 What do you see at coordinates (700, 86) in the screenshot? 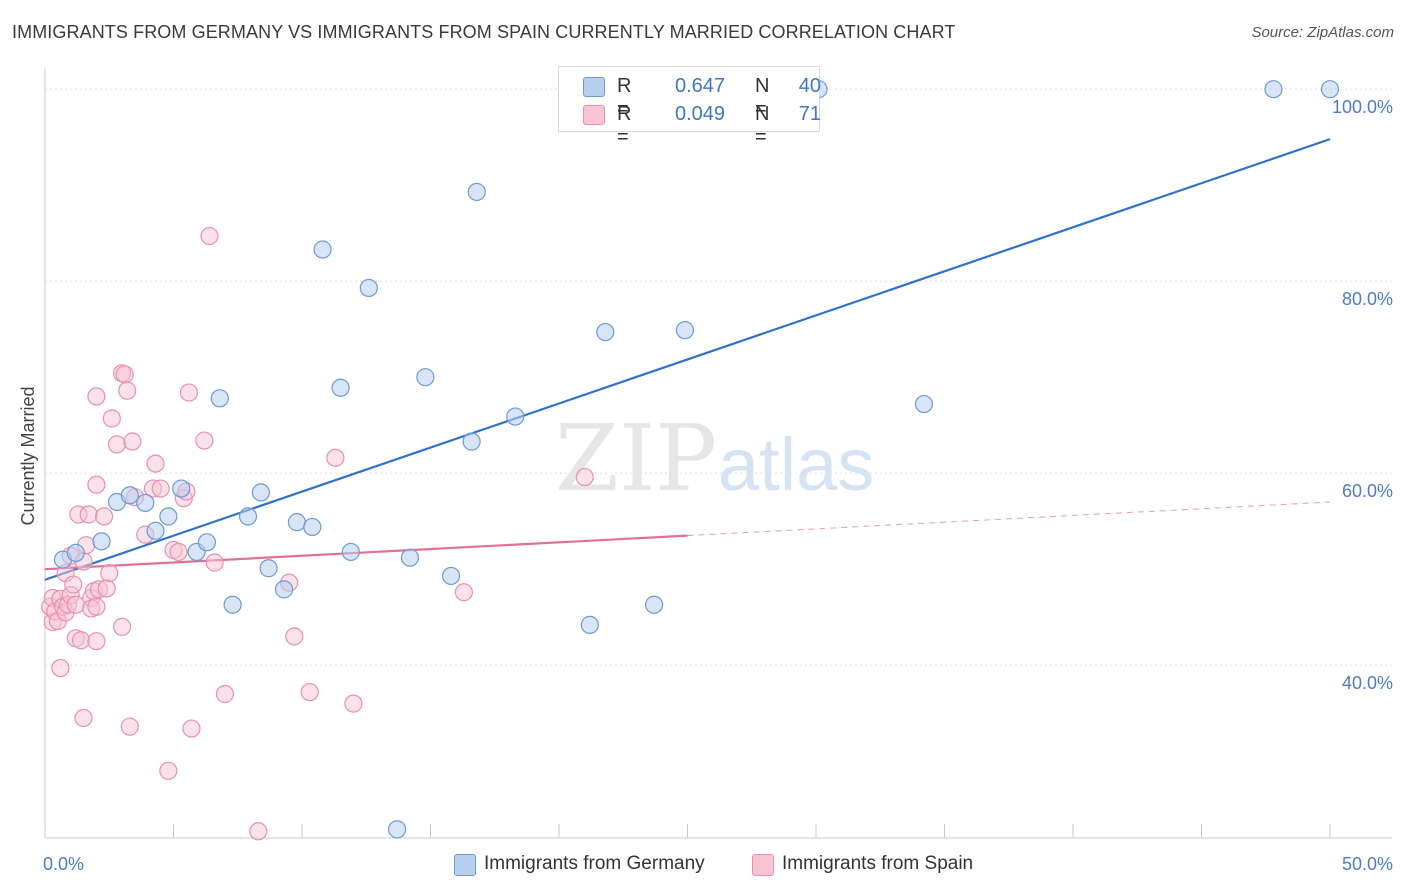
I see `germany-r-value: 0.647` at bounding box center [700, 86].